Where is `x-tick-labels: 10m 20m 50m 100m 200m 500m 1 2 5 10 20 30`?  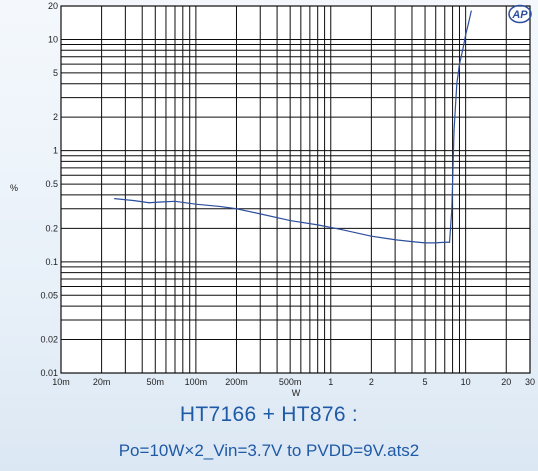
x-tick-labels: 10m 20m 50m 100m 200m 500m 1 2 5 10 20 30 is located at coordinates (293, 382).